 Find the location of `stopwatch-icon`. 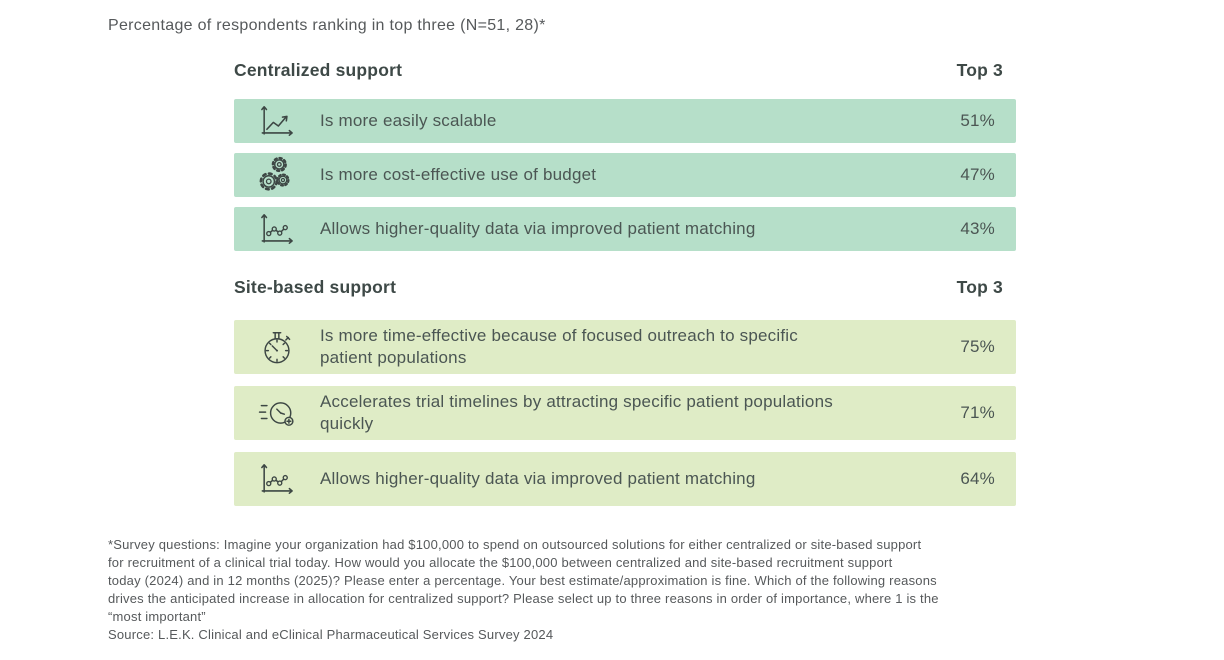

stopwatch-icon is located at coordinates (277, 347).